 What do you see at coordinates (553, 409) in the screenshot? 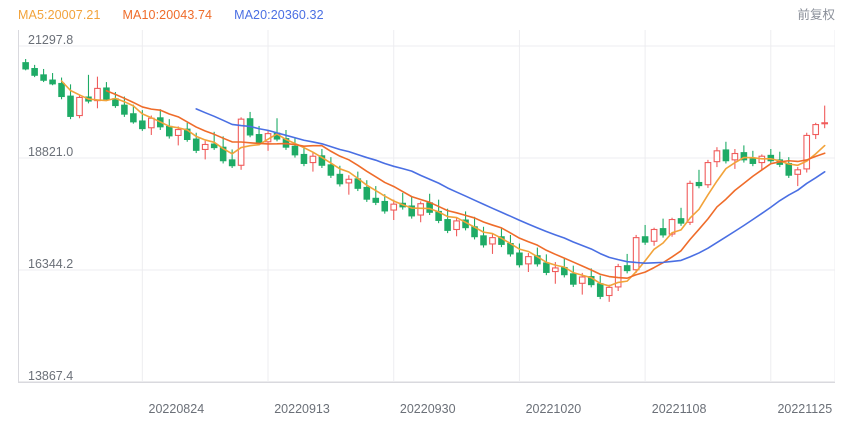
I see `x-axis-tick: 20221020` at bounding box center [553, 409].